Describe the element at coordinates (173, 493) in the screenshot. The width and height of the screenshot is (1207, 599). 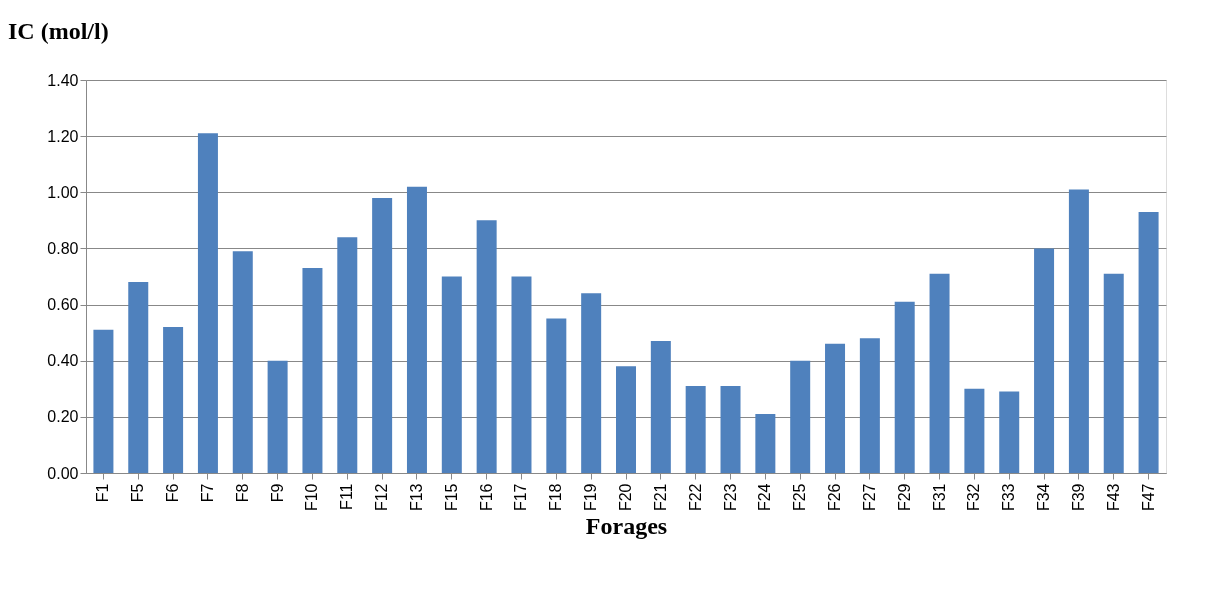
I see `x-tick-label: F6` at that location.